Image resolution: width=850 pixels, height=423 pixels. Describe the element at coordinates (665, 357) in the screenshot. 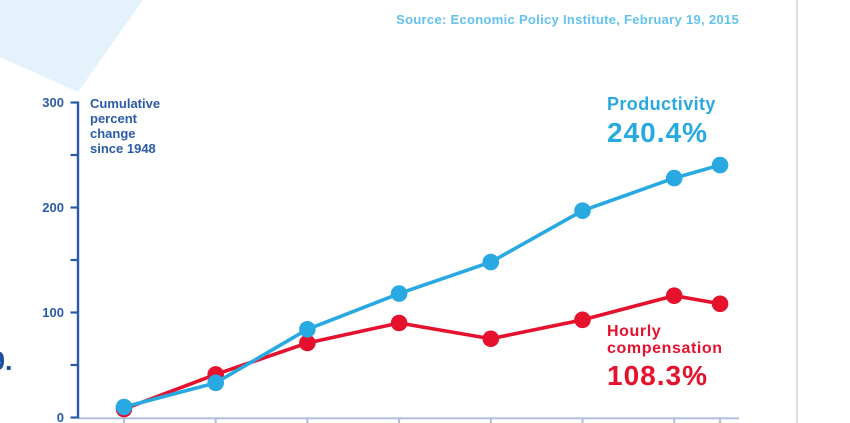

I see `compensation-annotation: Hourly compensation 108.3%` at that location.